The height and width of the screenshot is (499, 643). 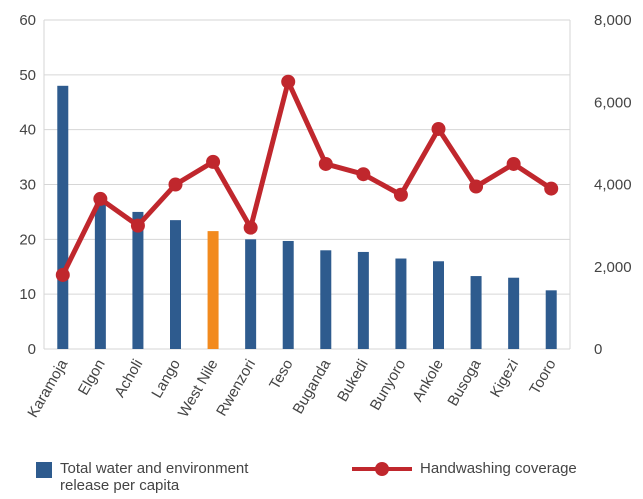 What do you see at coordinates (166, 379) in the screenshot?
I see `category-label: Lango` at bounding box center [166, 379].